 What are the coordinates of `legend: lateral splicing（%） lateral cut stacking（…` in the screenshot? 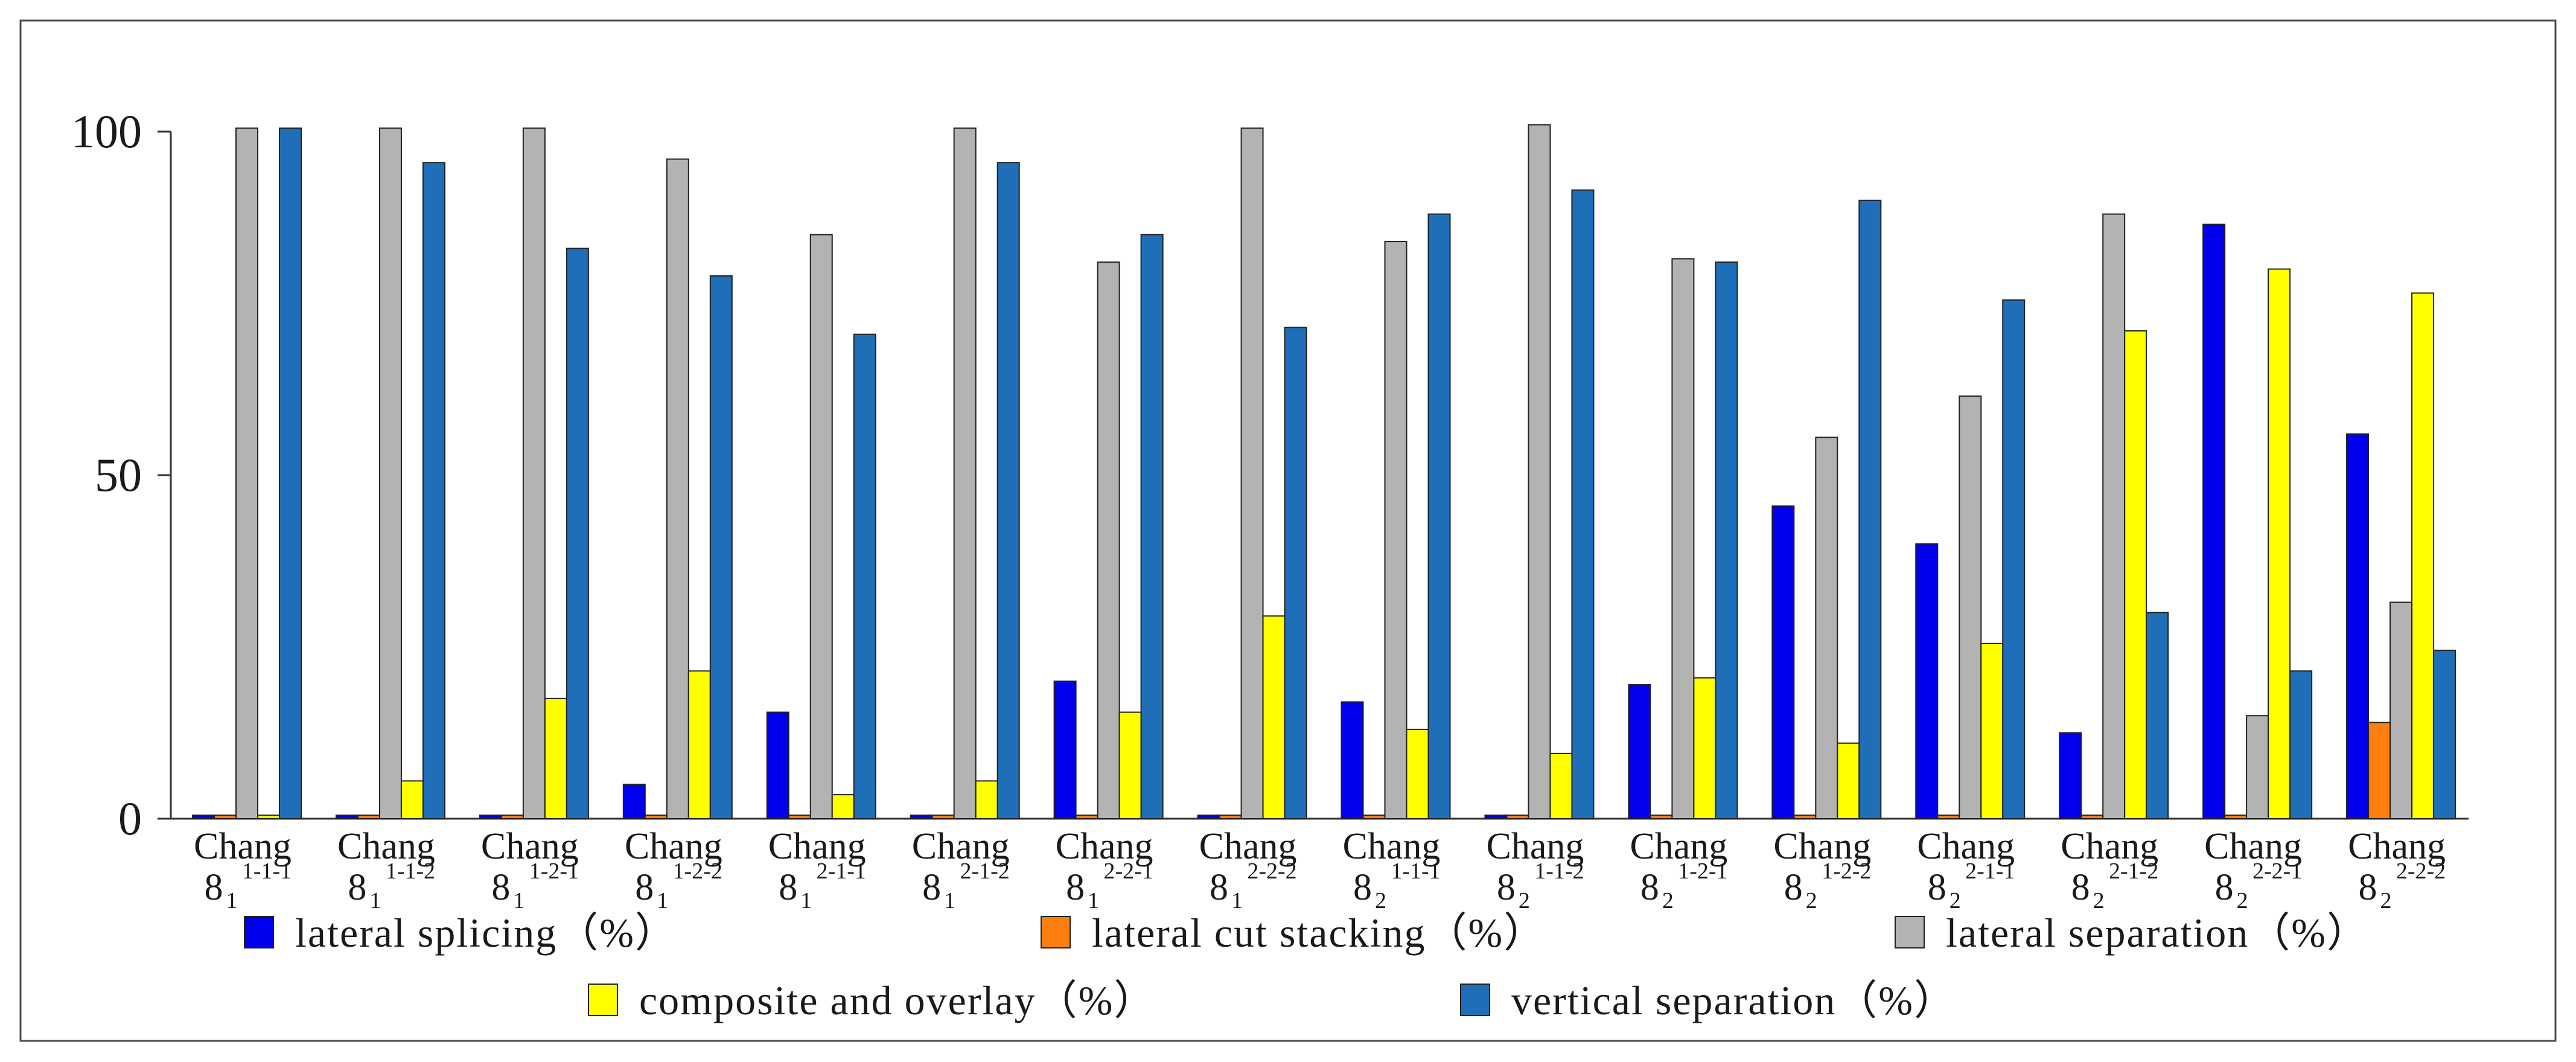 It's located at (1306, 966).